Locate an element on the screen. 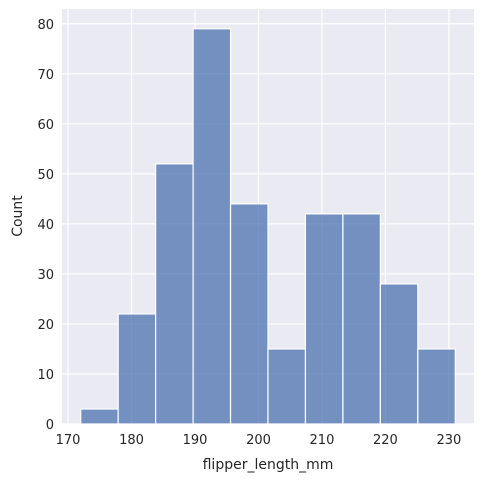  y-axis-label: Count is located at coordinates (18, 216).